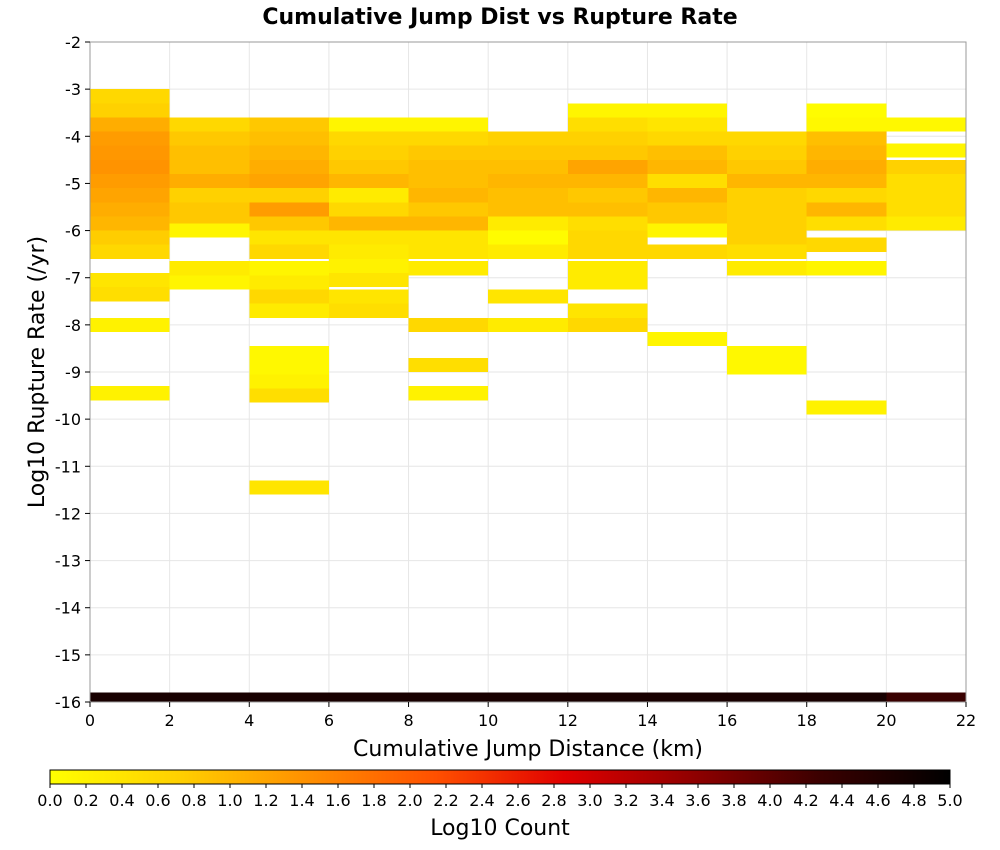 The height and width of the screenshot is (850, 1000). What do you see at coordinates (913, 800) in the screenshot?
I see `colorbar-tick-label: 4.8` at bounding box center [913, 800].